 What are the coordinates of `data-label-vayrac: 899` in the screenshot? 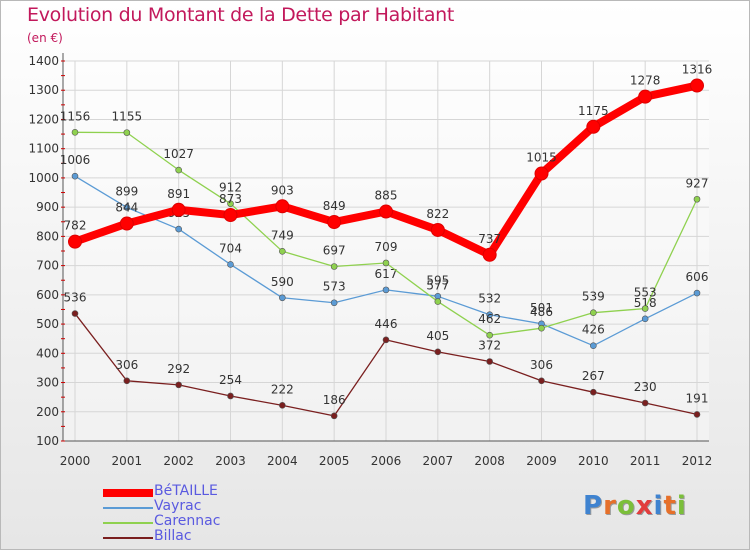 It's located at (126, 191).